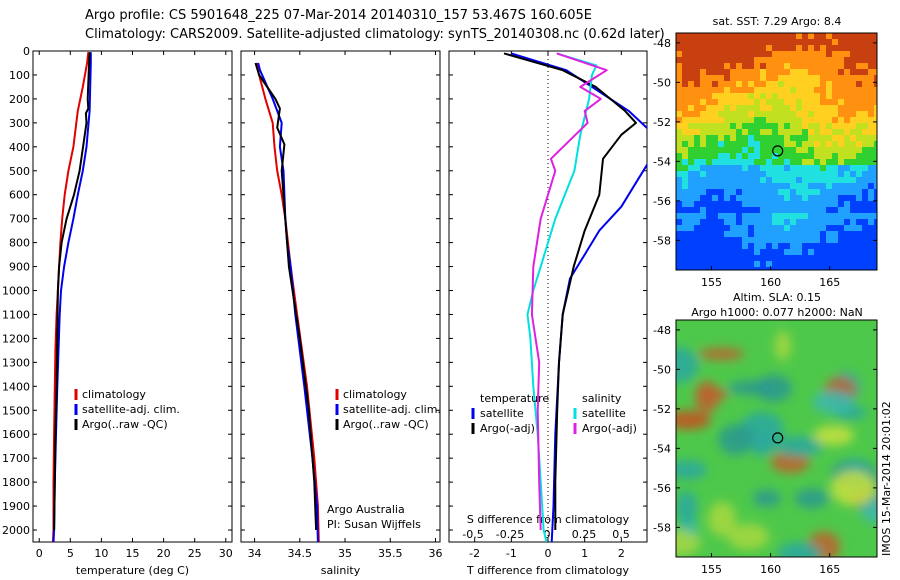 Image resolution: width=900 pixels, height=580 pixels. I want to click on legend-label: Argo(..raw -QC), so click(125, 424).